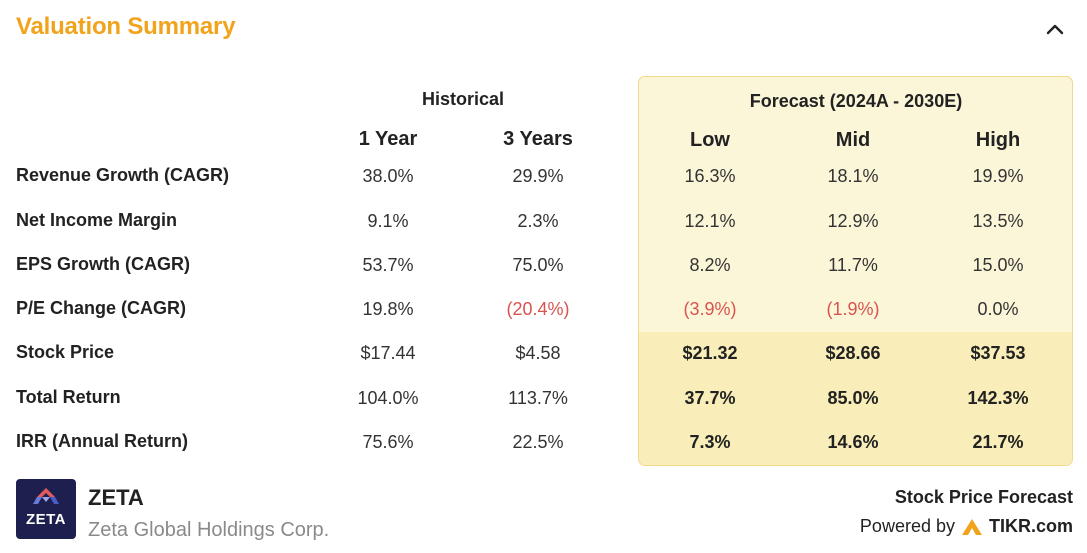  Describe the element at coordinates (116, 497) in the screenshot. I see `company-ticker: ZETA` at that location.